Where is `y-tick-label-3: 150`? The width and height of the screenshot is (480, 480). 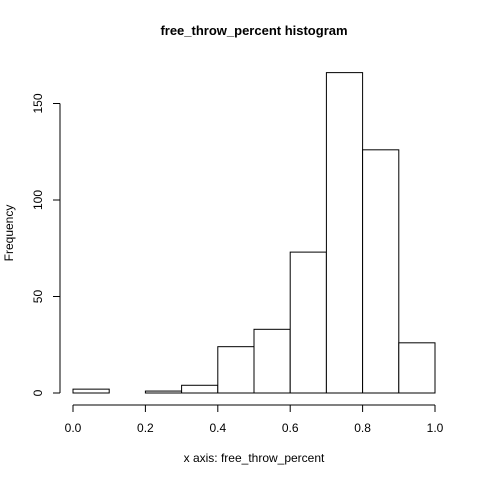
y-tick-label-3: 150 is located at coordinates (38, 103).